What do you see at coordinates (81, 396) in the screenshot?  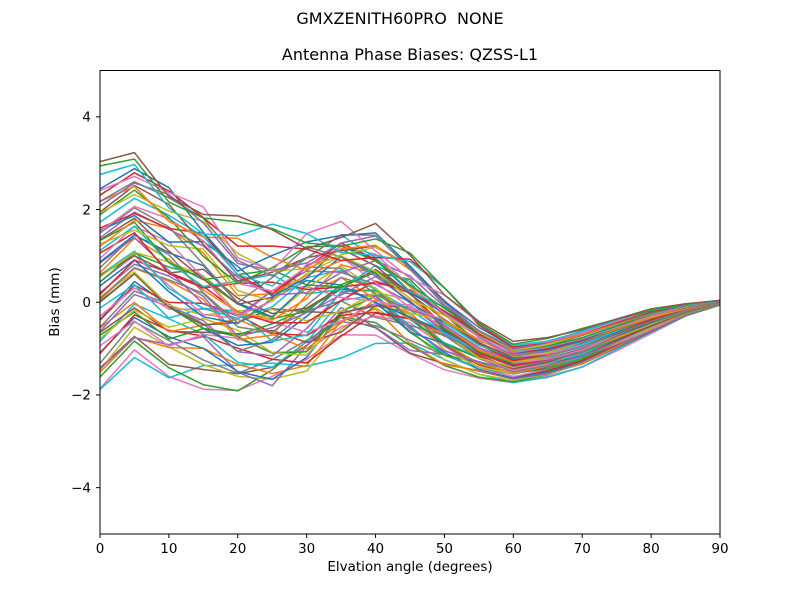 I see `y-tick-label: −2` at bounding box center [81, 396].